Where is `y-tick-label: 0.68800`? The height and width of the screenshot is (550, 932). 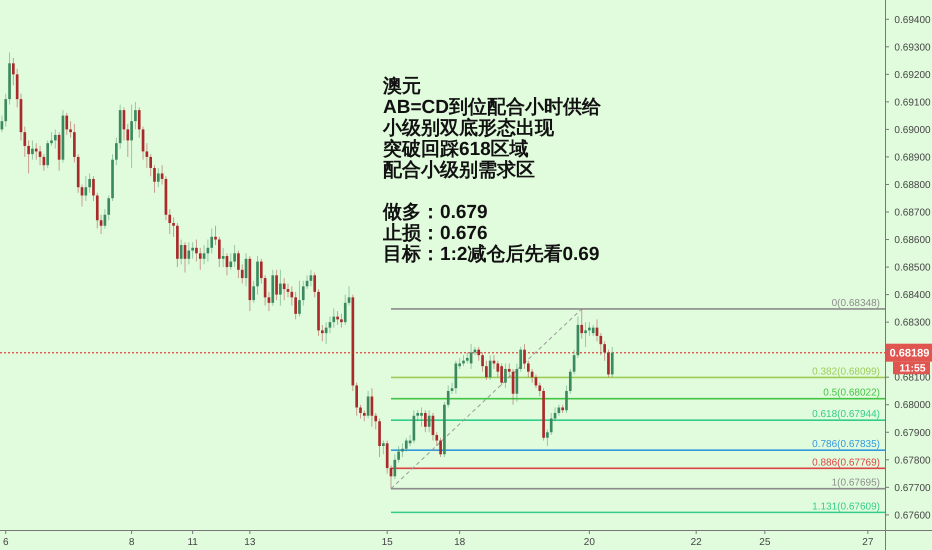
y-tick-label: 0.68800 is located at coordinates (913, 185).